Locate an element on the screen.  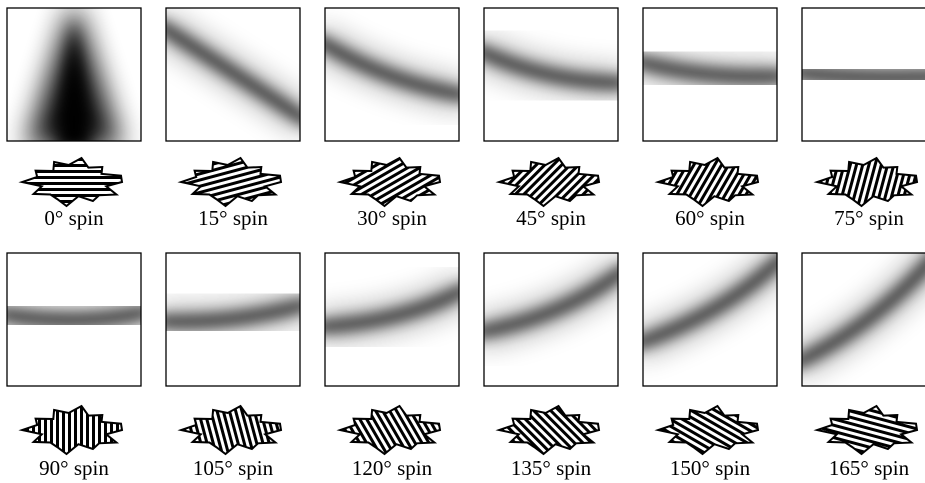
panel: 30° spin is located at coordinates (392, 118).